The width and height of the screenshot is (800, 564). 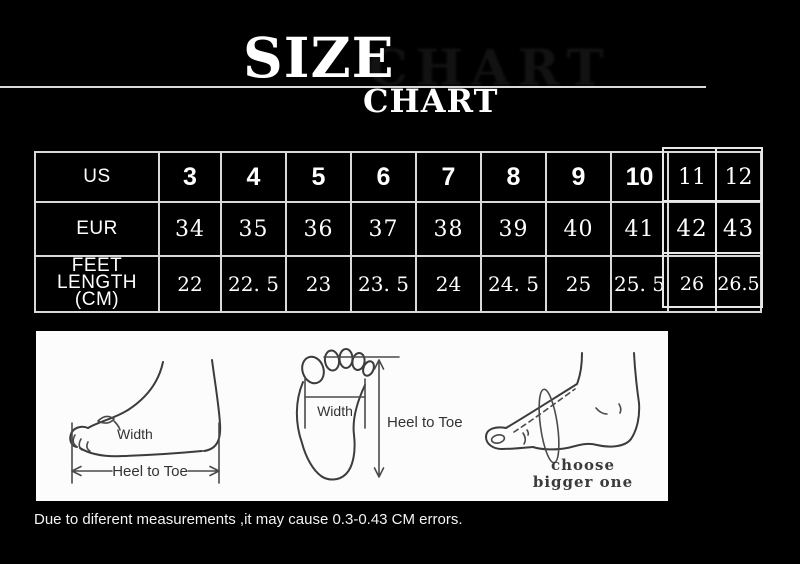 I want to click on cell-eur-5: 39, so click(x=513, y=229).